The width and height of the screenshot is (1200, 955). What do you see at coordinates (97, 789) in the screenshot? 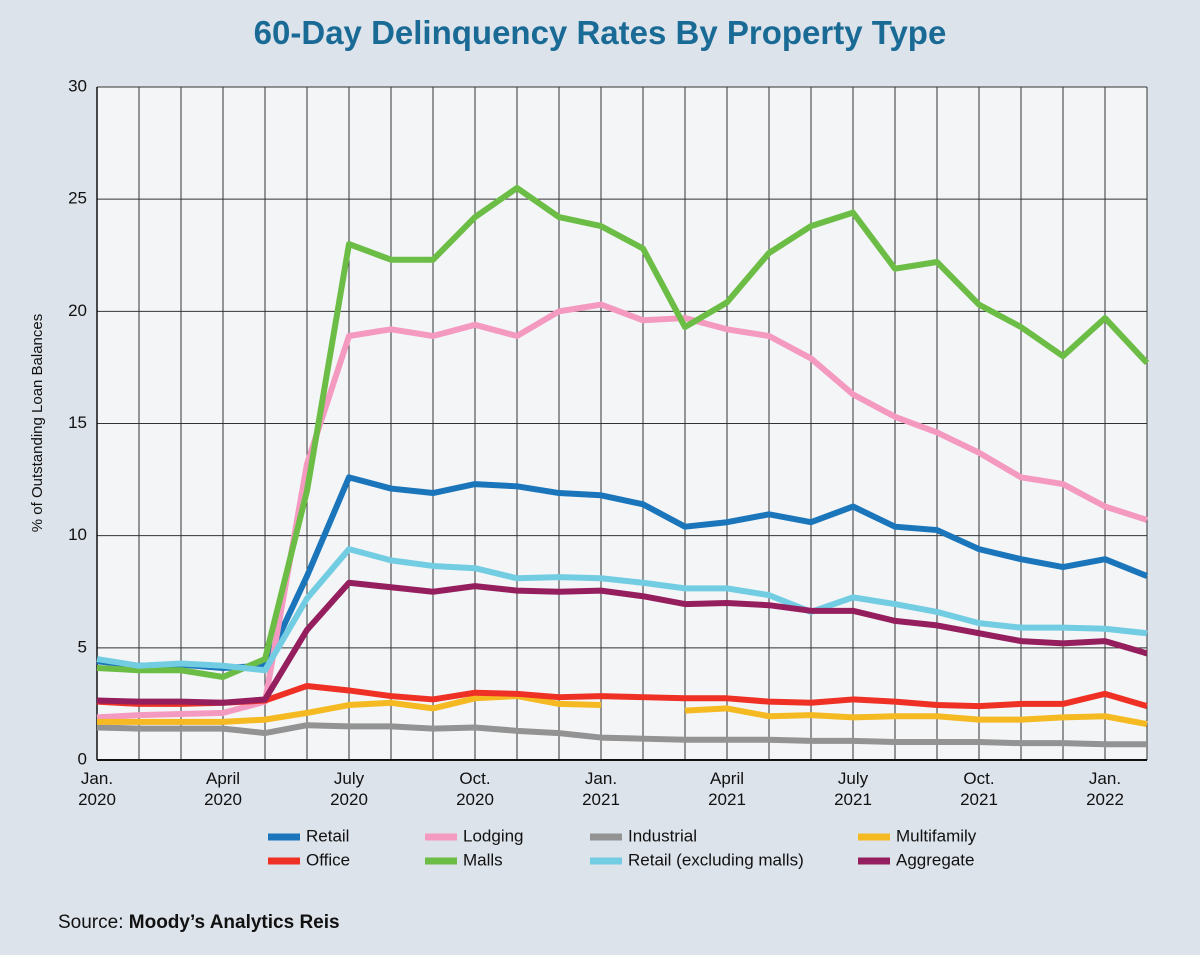
I see `x-tick-label: Jan. 2020` at bounding box center [97, 789].